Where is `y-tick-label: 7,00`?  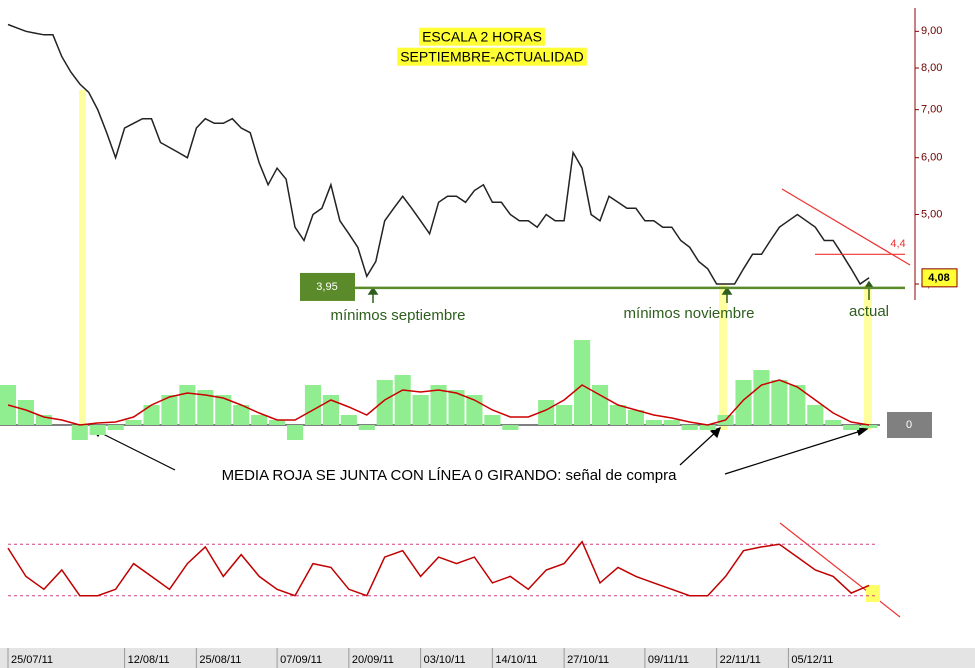
y-tick-label: 7,00 is located at coordinates (931, 110).